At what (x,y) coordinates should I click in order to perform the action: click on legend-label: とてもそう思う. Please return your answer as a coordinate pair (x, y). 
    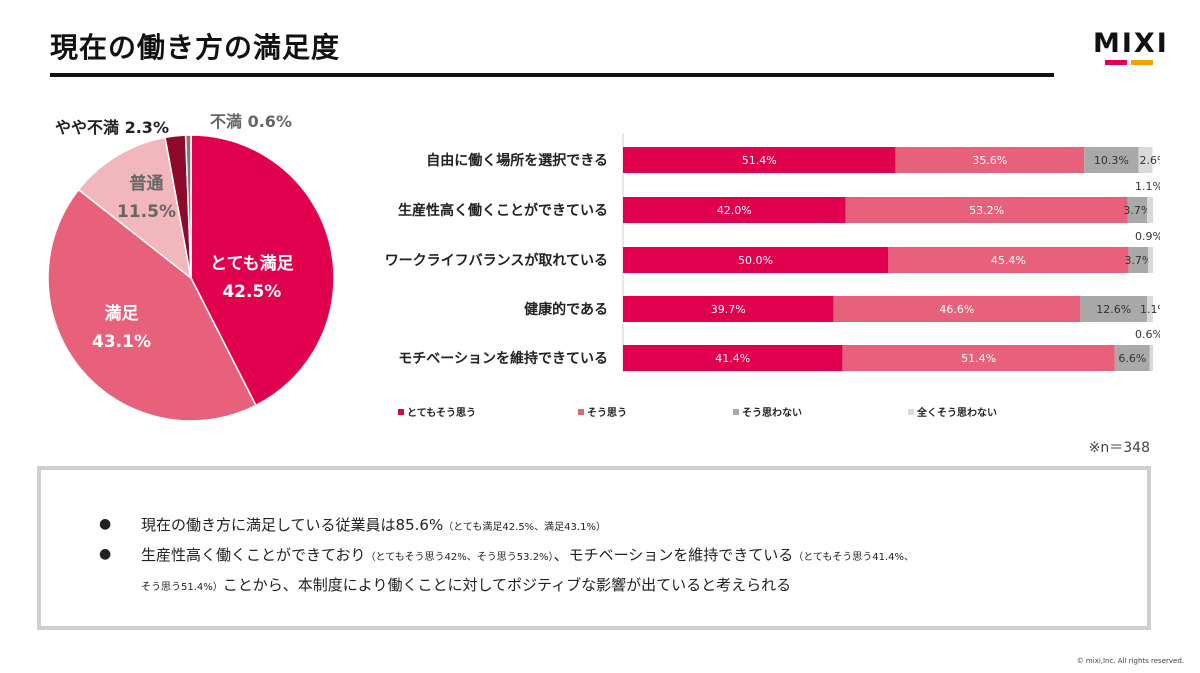
    Looking at the image, I should click on (441, 413).